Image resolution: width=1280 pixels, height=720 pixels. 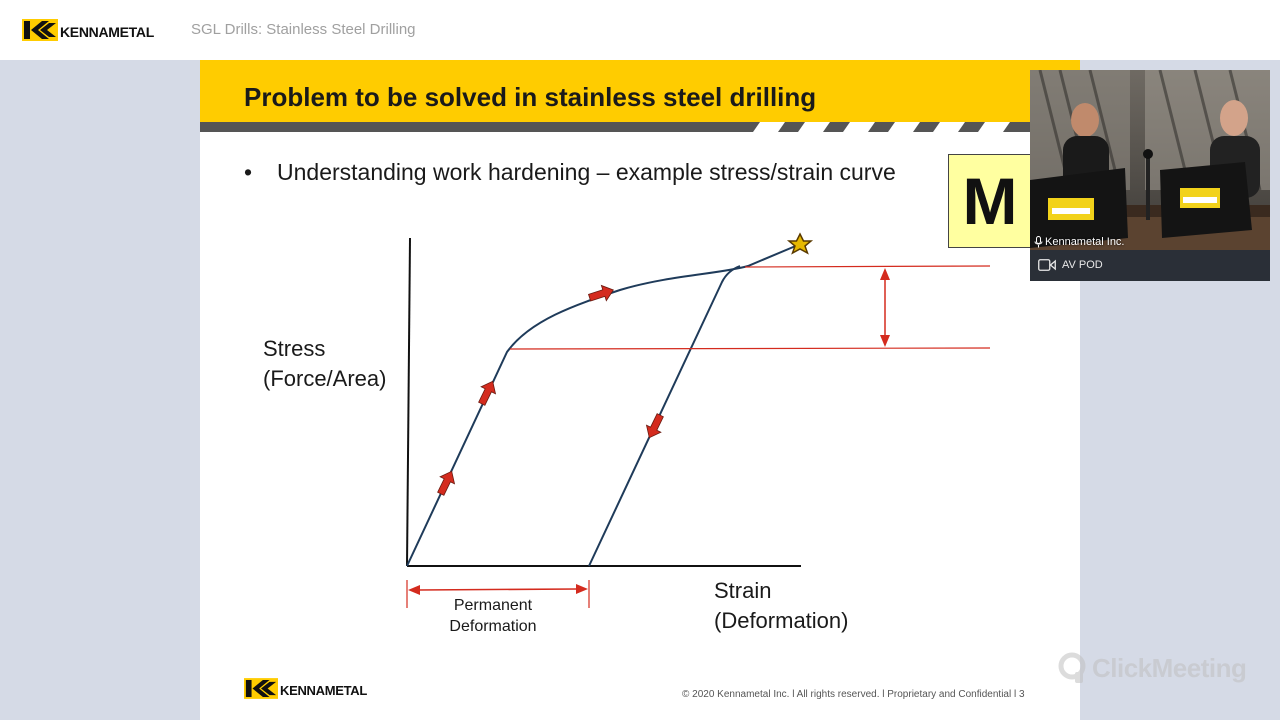 What do you see at coordinates (303, 29) in the screenshot?
I see `session-title: SGL Drills: Stainless Steel Drilling` at bounding box center [303, 29].